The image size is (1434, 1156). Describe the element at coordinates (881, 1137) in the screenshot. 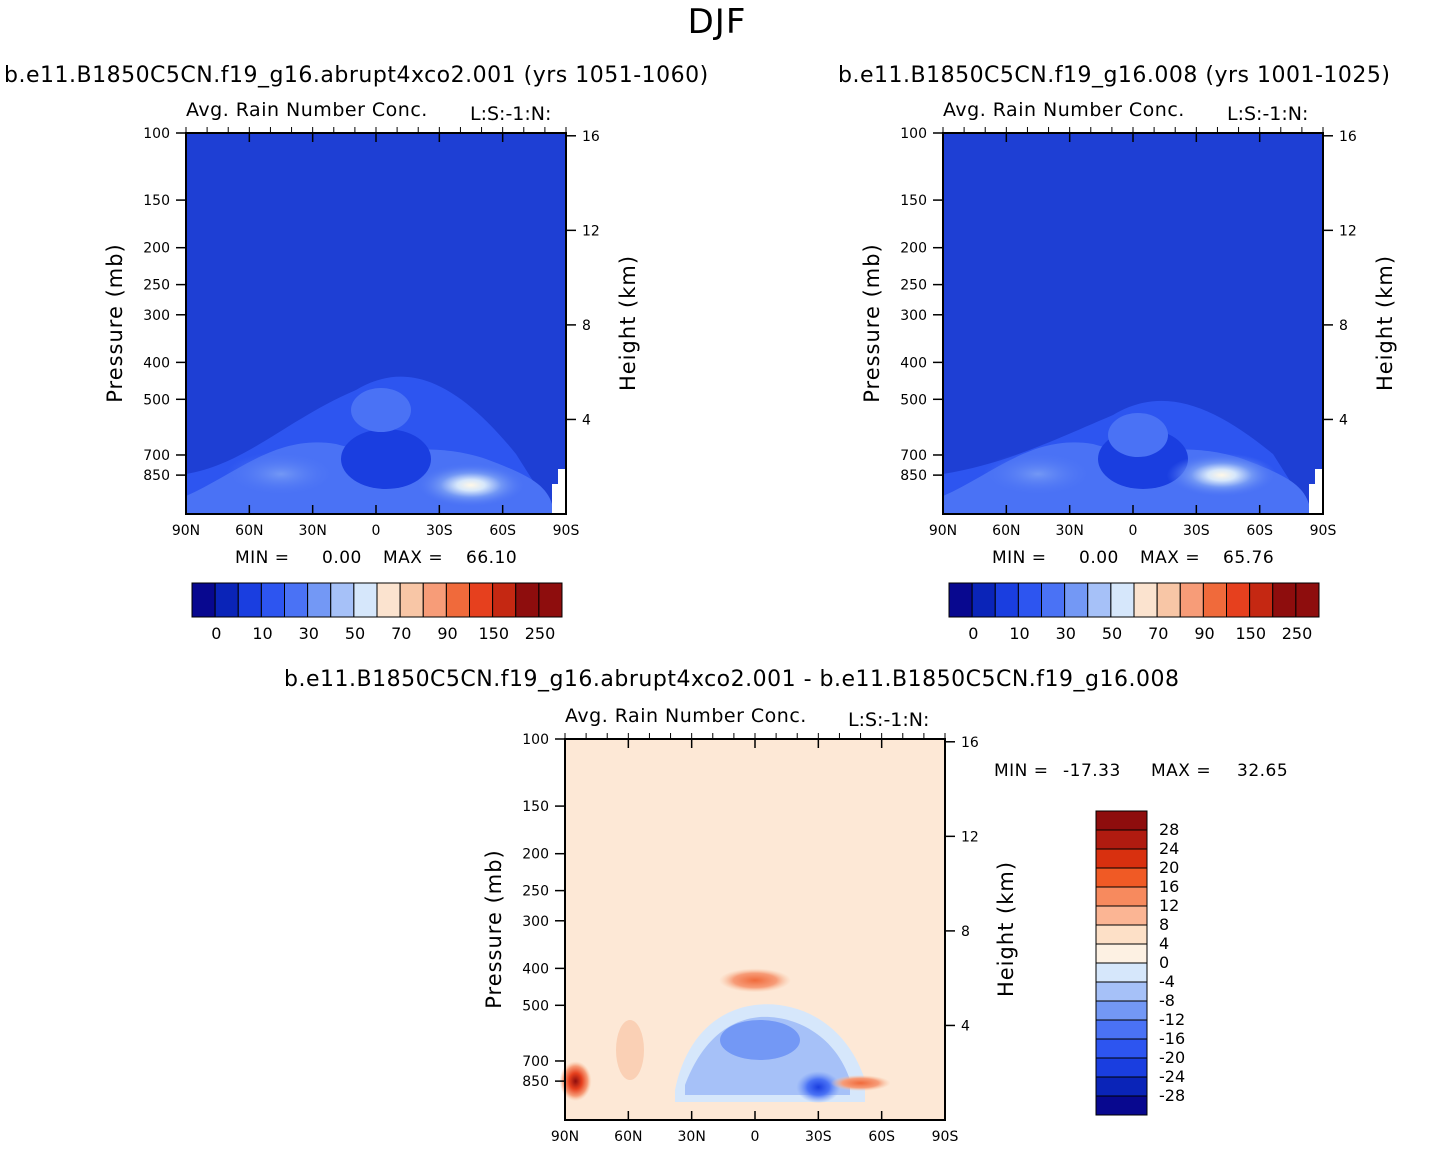

I see `panel-diff-xtick-label: 60S` at that location.